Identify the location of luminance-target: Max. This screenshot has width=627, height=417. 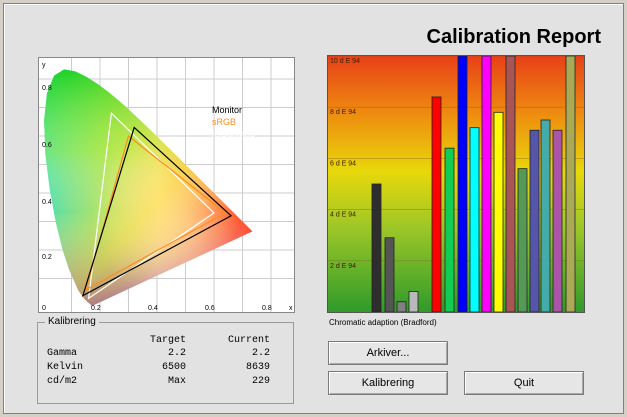
(176, 381).